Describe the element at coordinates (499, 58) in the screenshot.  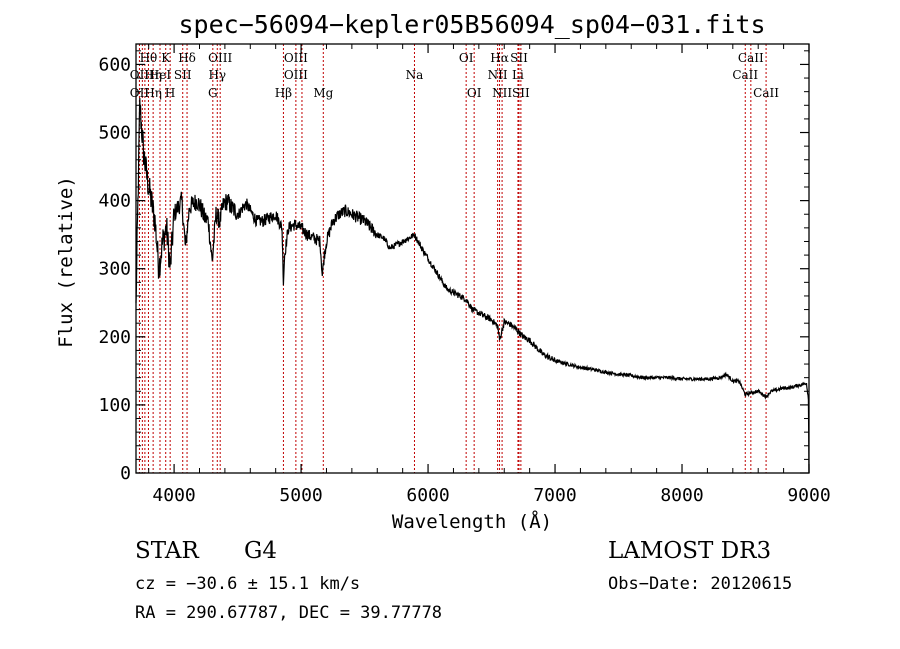
I see `line-label-20: Hα` at that location.